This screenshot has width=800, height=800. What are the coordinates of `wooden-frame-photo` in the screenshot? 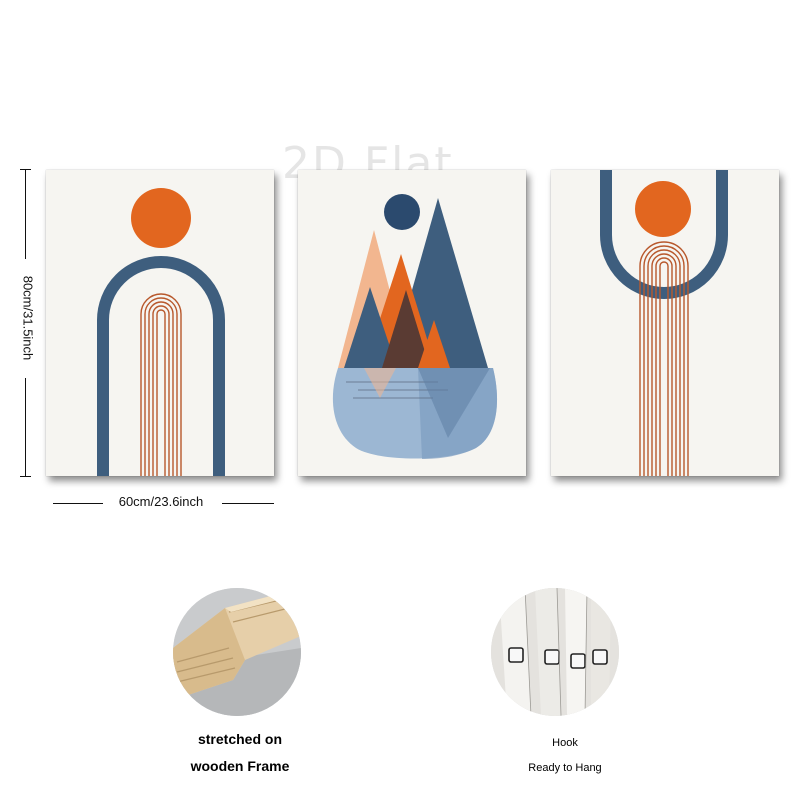 It's located at (237, 652).